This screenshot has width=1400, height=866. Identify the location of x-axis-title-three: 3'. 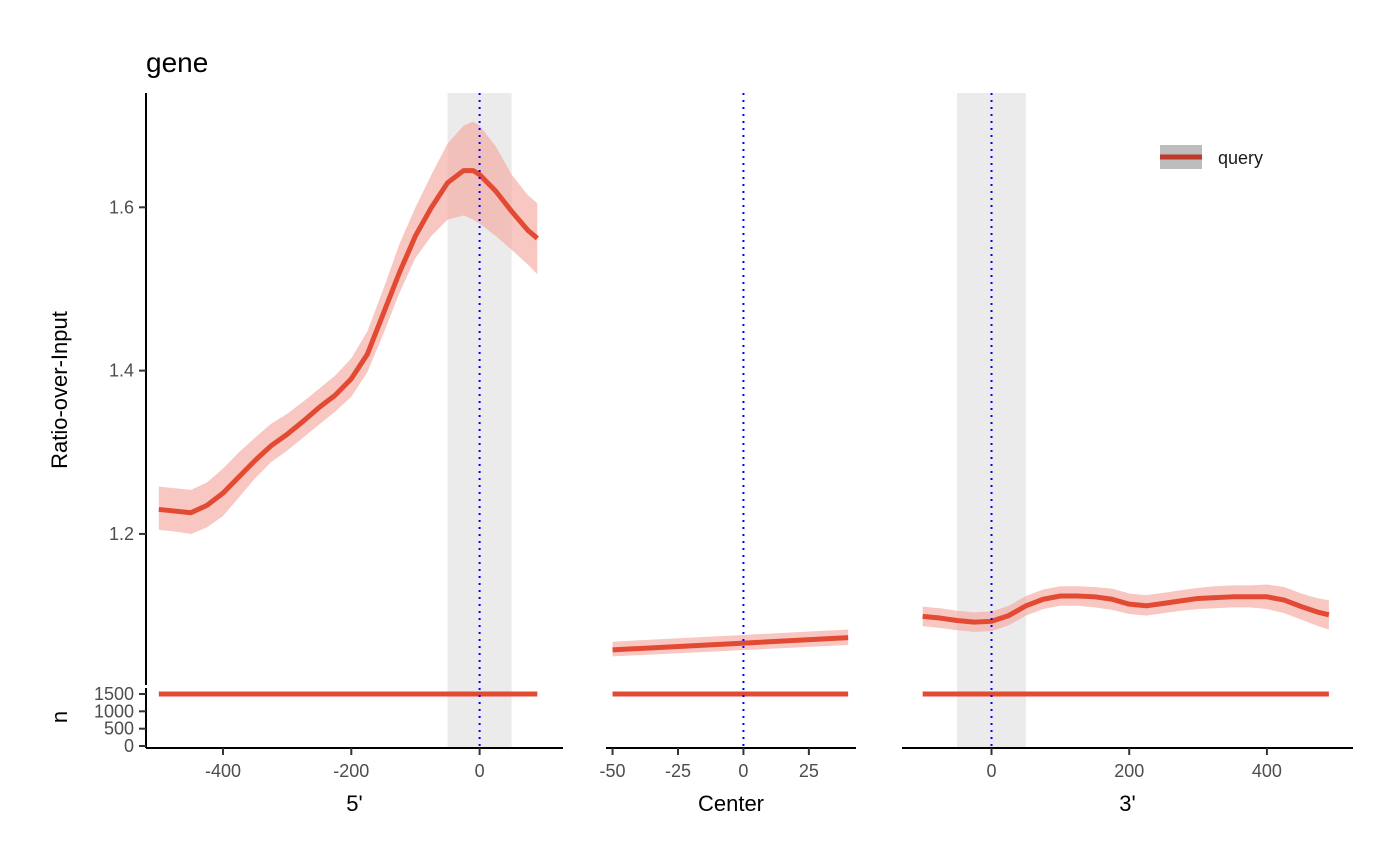
(1127, 803).